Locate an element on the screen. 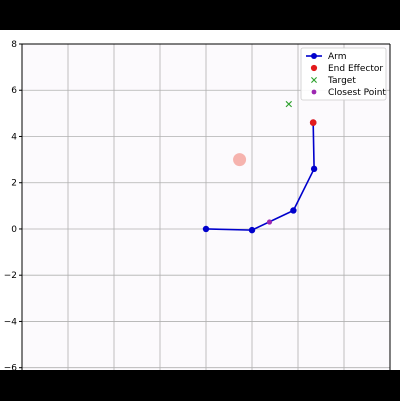  obstacles is located at coordinates (240, 160).